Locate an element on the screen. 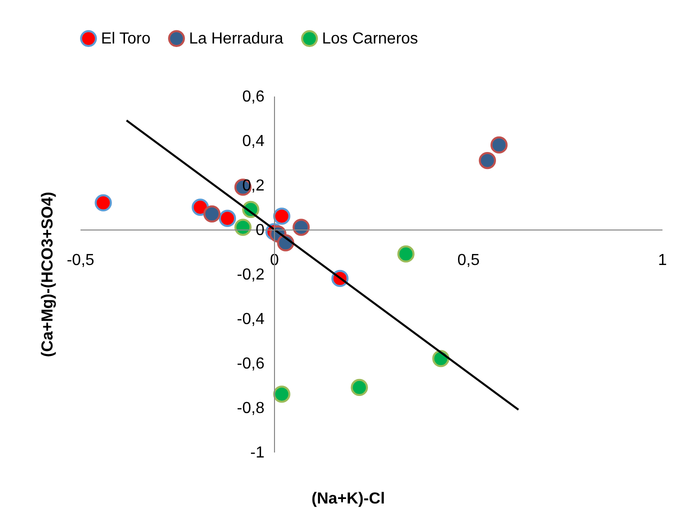 The height and width of the screenshot is (524, 683). x-tick-label: 1 is located at coordinates (663, 260).